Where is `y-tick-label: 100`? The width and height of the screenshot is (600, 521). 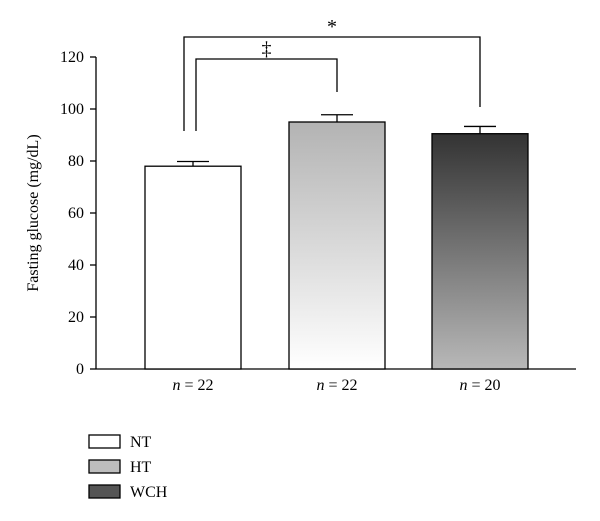
y-tick-label: 100 is located at coordinates (72, 109).